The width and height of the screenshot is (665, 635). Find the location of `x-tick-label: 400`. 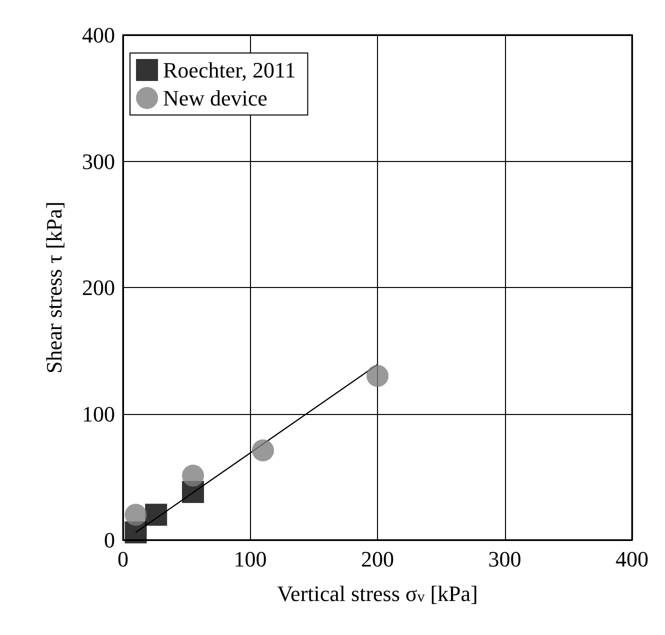

x-tick-label: 400 is located at coordinates (632, 559).